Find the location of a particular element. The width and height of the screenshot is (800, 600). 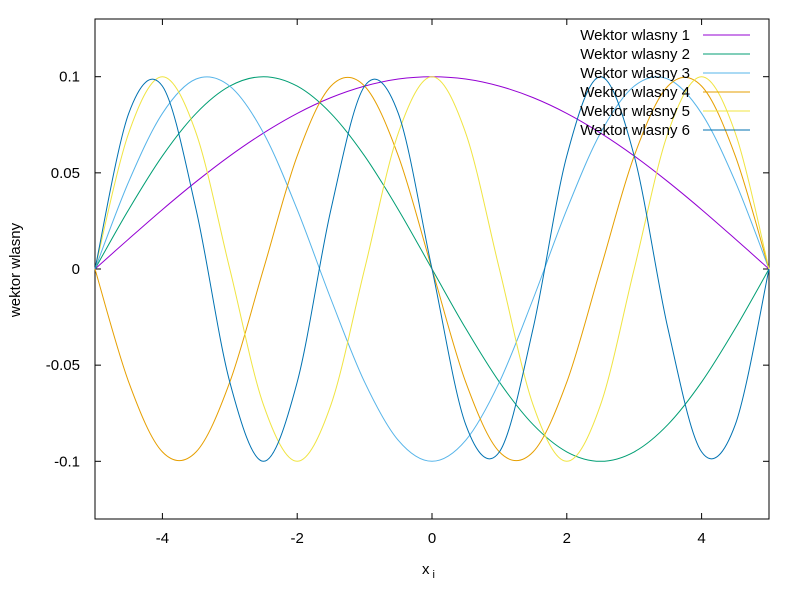

y-tick-label: 0.1 is located at coordinates (69, 77).